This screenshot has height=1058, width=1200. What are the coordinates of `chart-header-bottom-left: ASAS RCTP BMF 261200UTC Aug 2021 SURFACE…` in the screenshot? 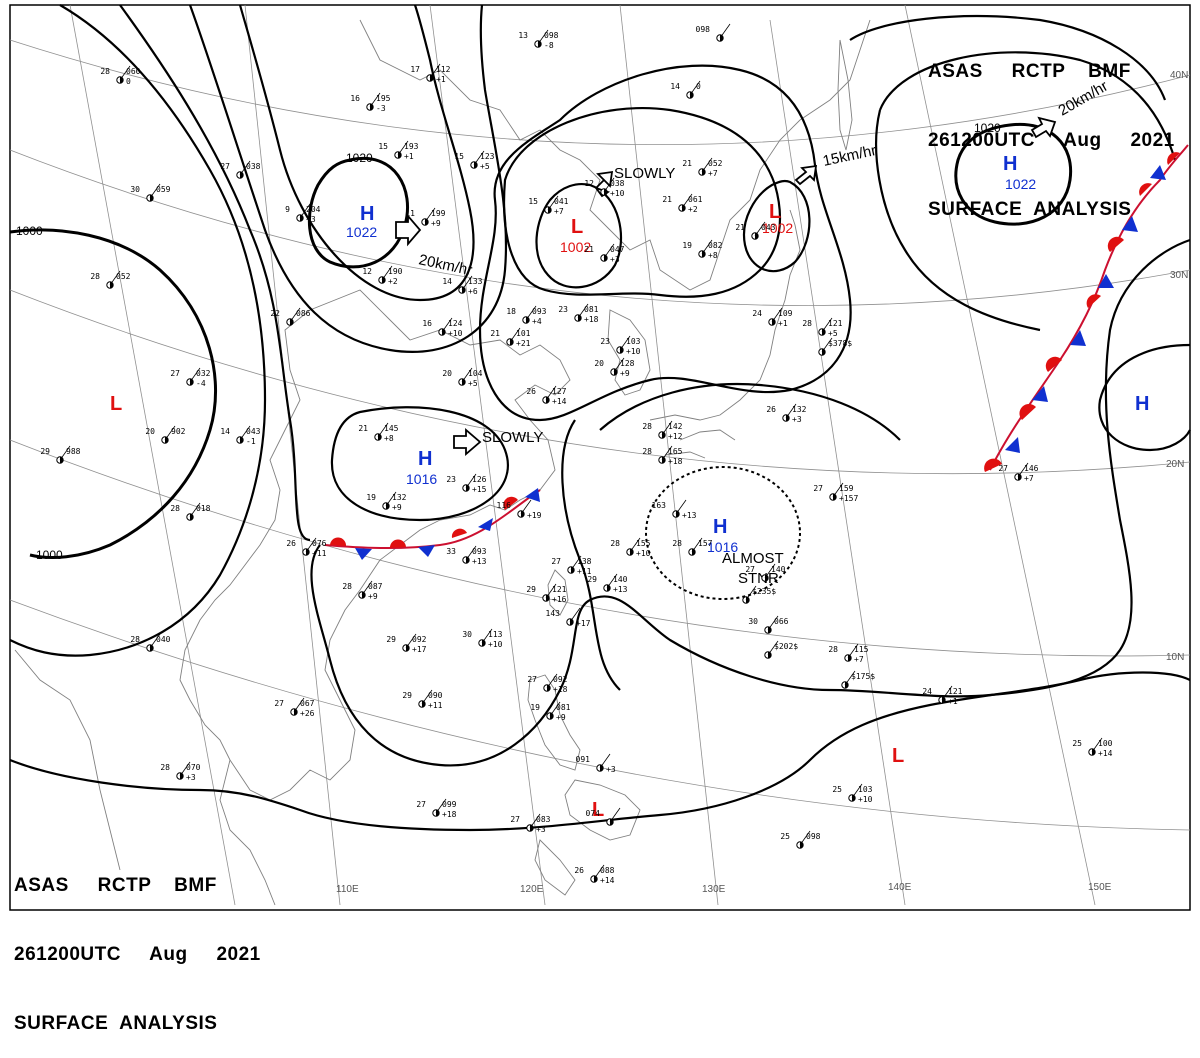 It's located at (137, 943).